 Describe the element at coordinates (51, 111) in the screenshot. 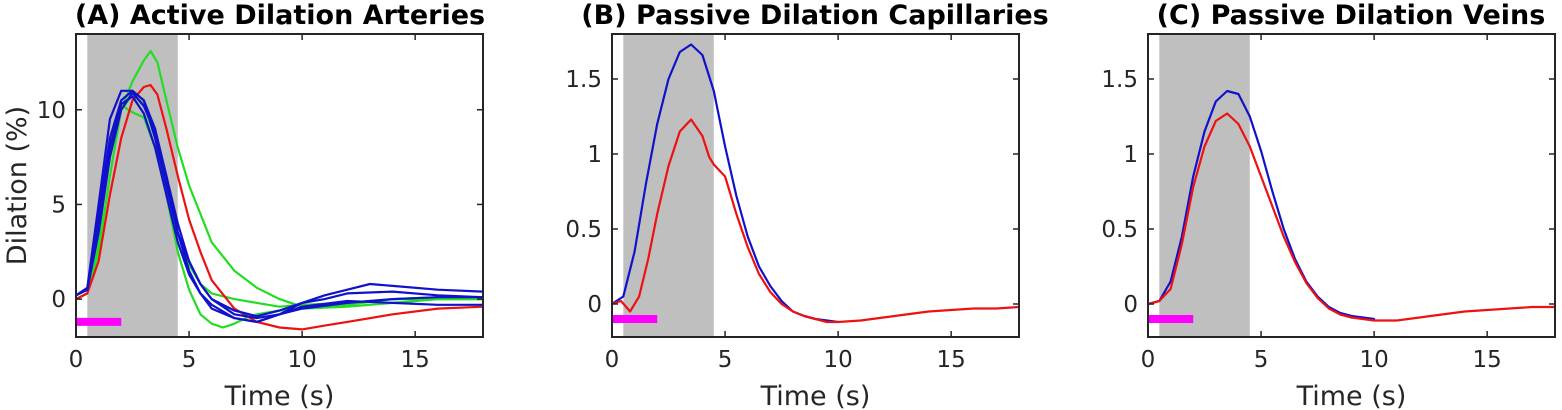

I see `y-tick-label: 10` at that location.